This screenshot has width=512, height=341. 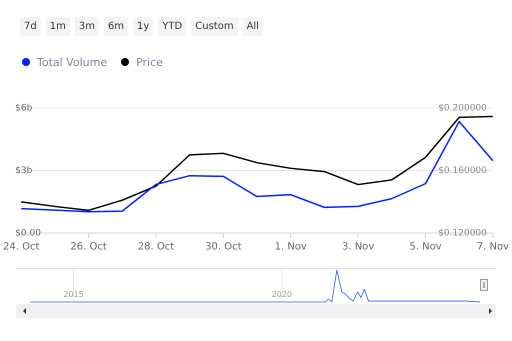 What do you see at coordinates (72, 62) in the screenshot?
I see `legend-label: Total Volume` at bounding box center [72, 62].